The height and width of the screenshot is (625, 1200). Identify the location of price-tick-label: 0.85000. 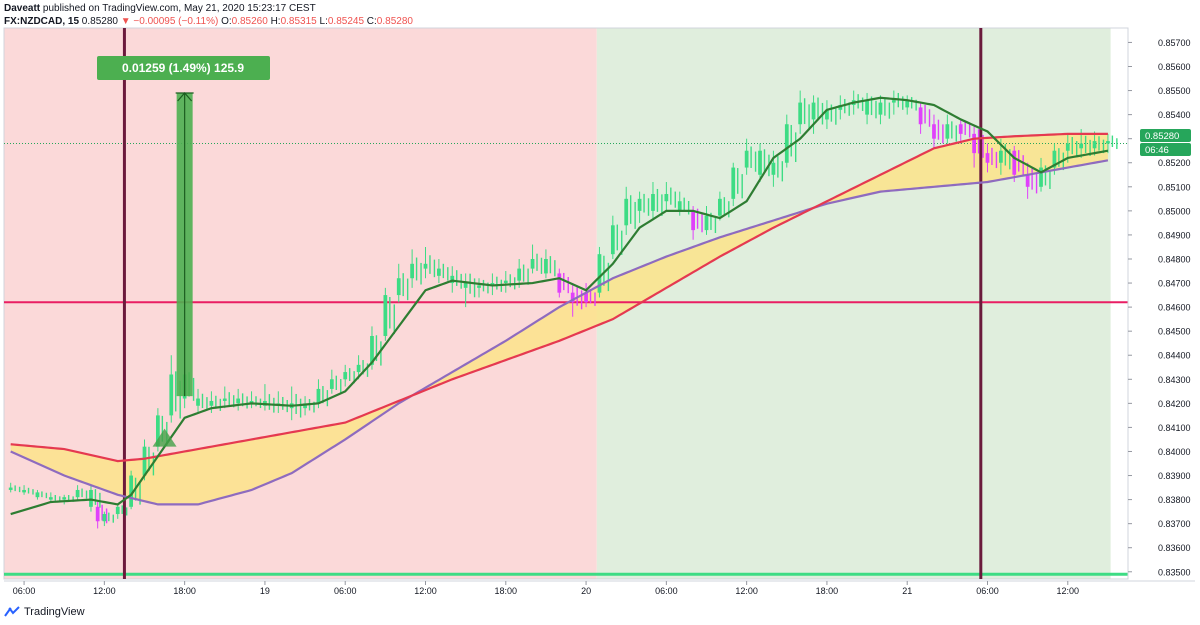
(1174, 211).